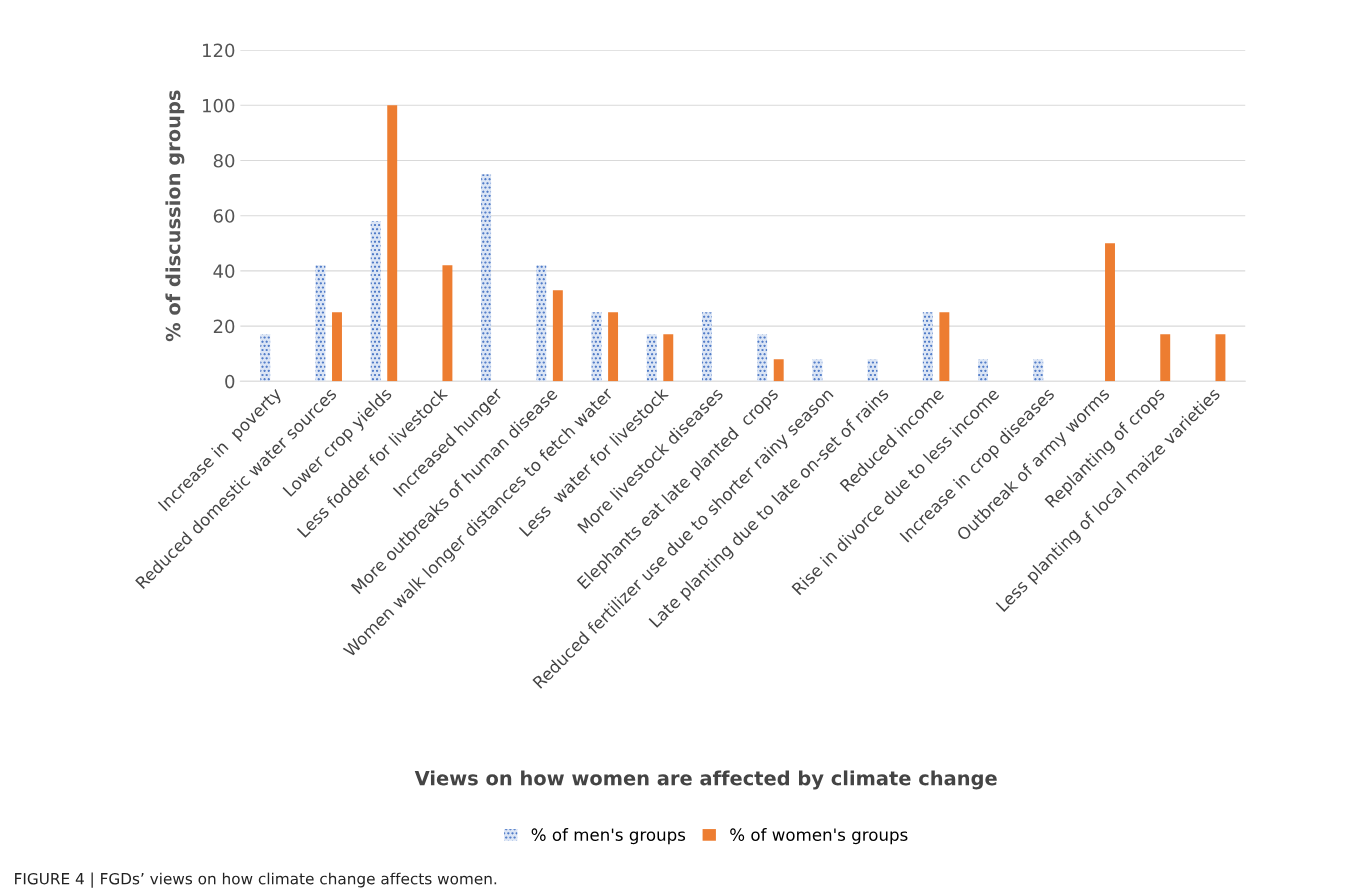 The image size is (1358, 895). I want to click on y-tick-label: 120, so click(219, 50).